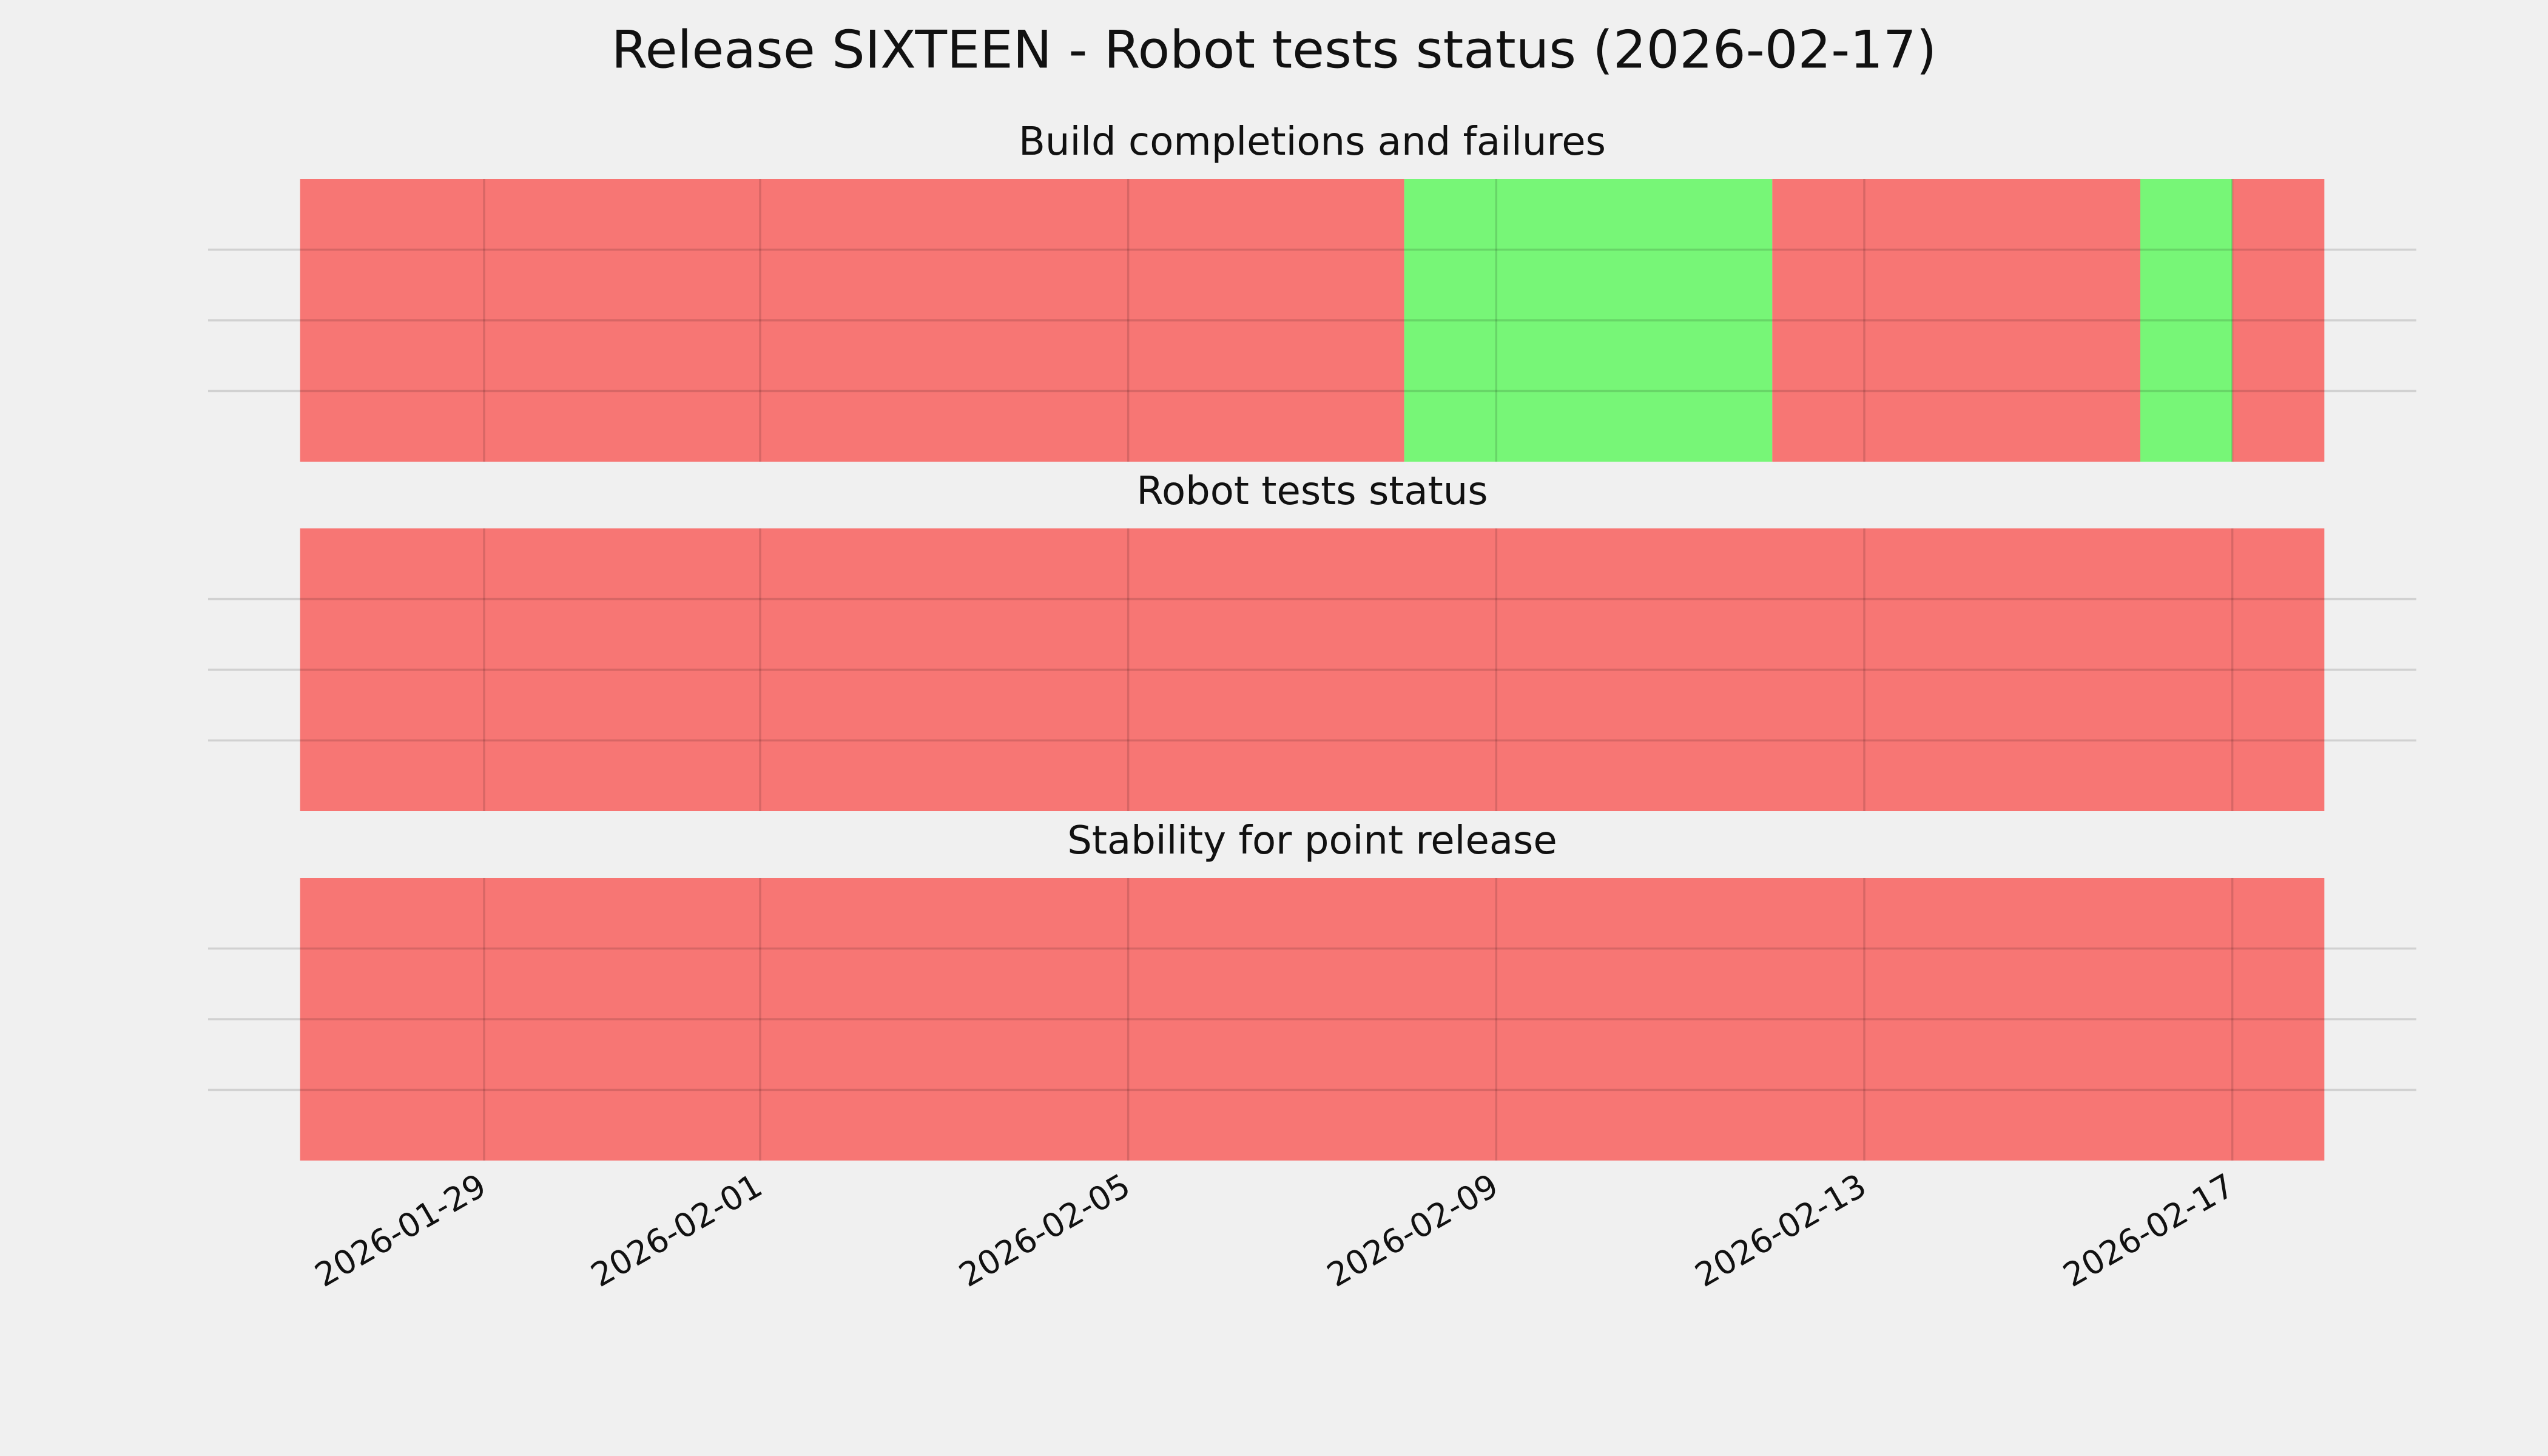 This screenshot has height=1456, width=2548. Describe the element at coordinates (1413, 1230) in the screenshot. I see `x-tick-label: 2026-02-09` at that location.